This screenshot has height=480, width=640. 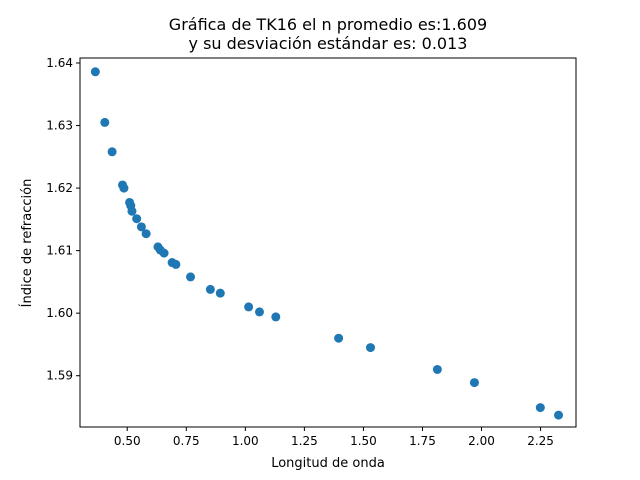 What do you see at coordinates (328, 43) in the screenshot?
I see `chart-title-line-2: y su desviación estándar es: 0.013` at bounding box center [328, 43].